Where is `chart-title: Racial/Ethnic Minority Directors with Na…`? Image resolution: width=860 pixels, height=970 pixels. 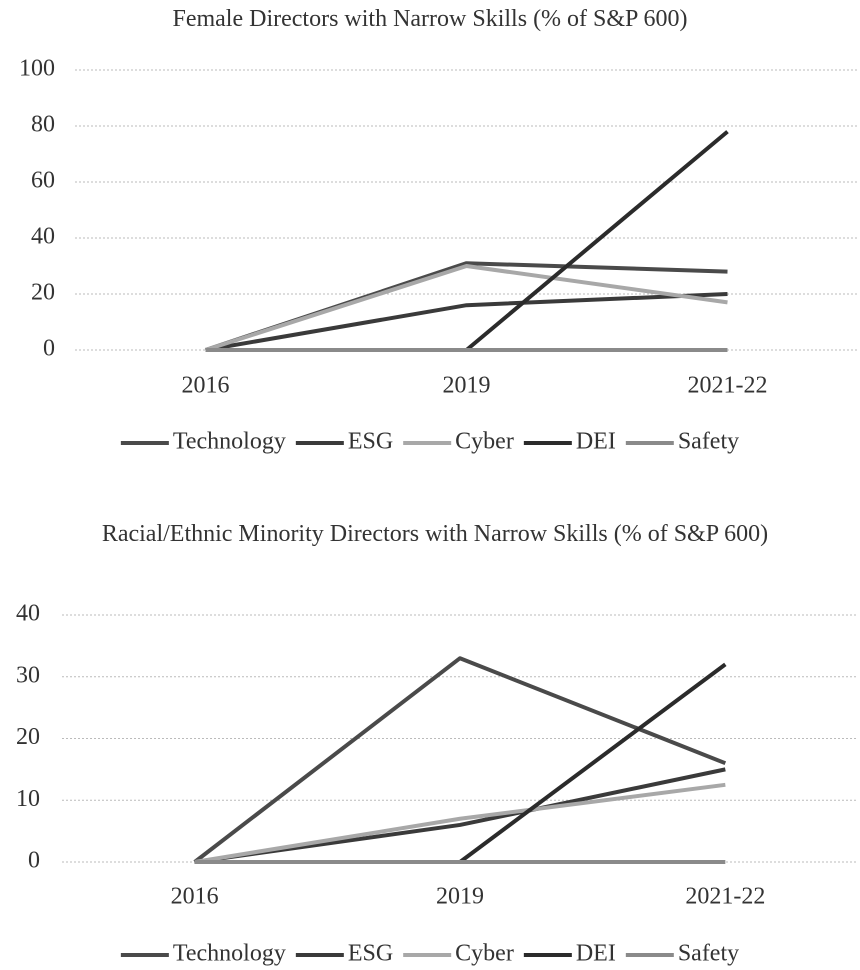
chart-title: Racial/Ethnic Minority Directors with Na… is located at coordinates (435, 534).